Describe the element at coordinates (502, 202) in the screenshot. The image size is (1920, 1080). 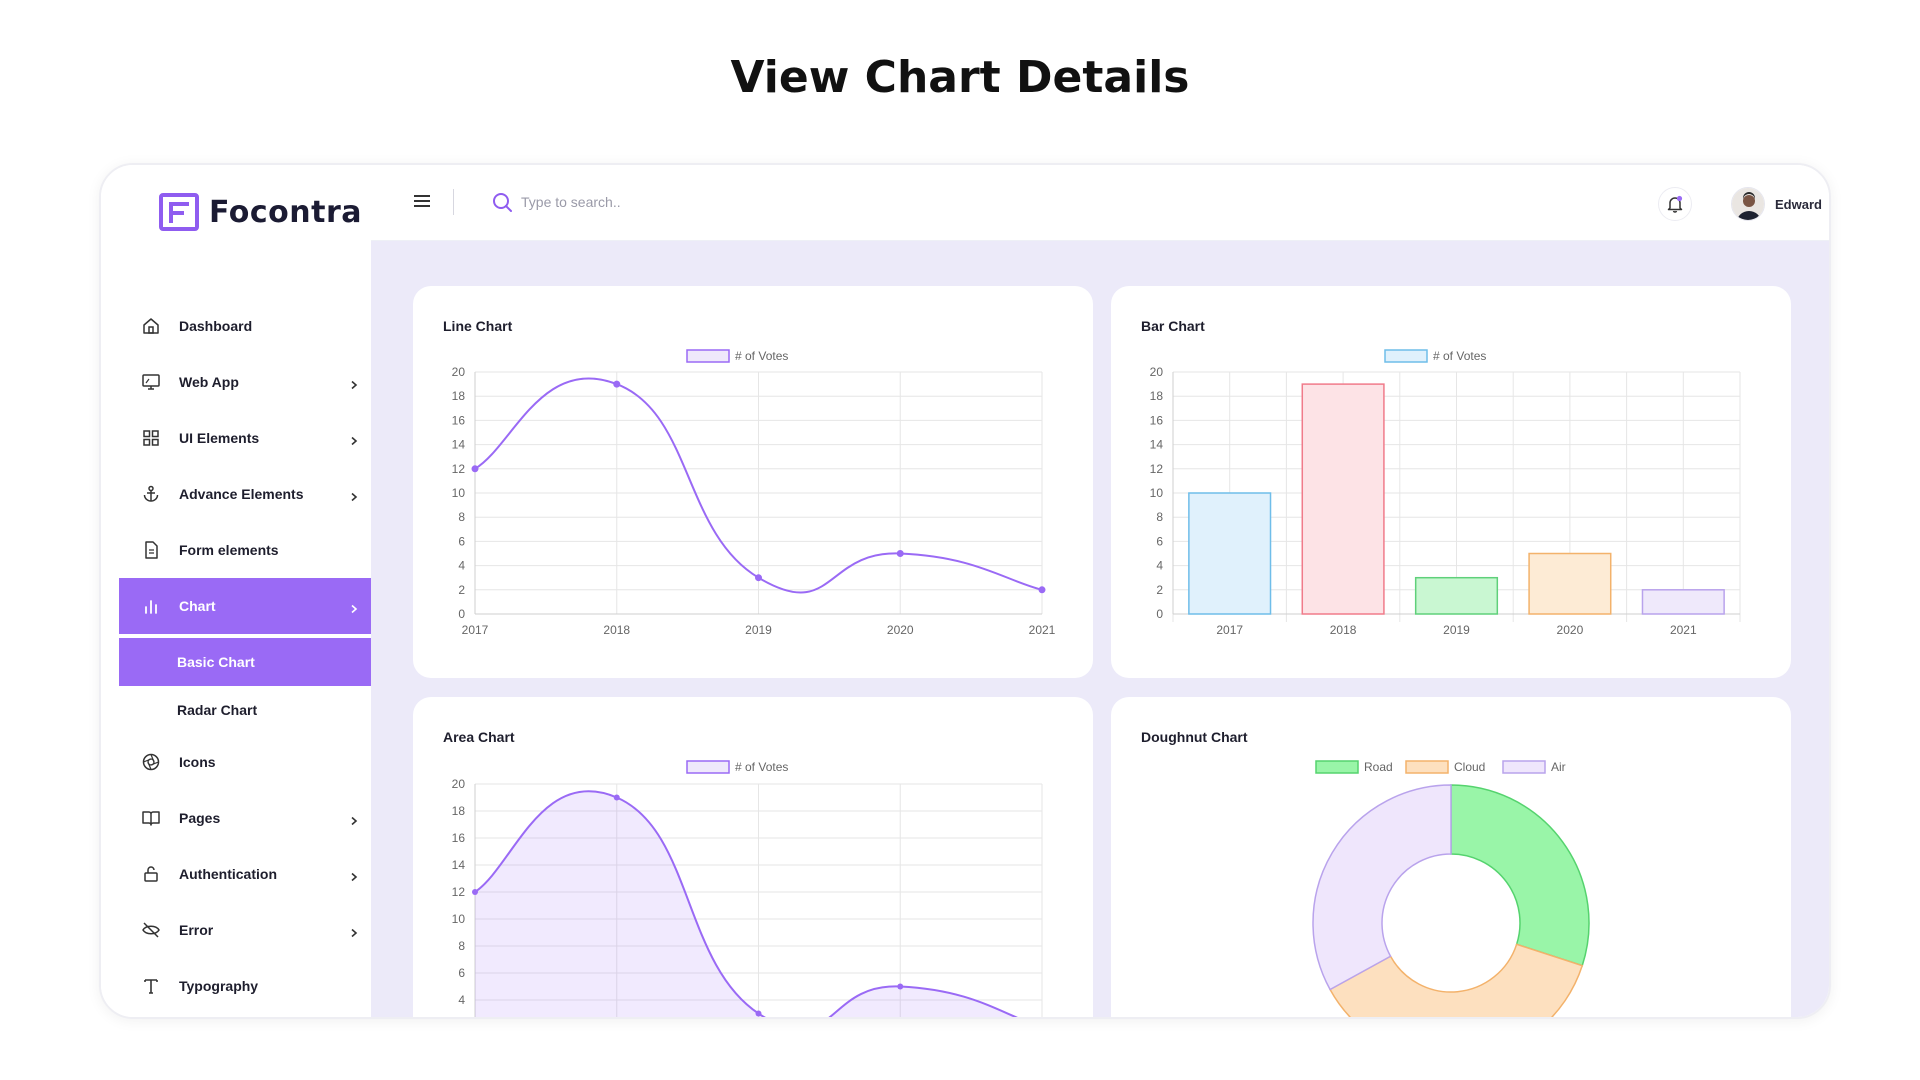
I see `search-icon` at that location.